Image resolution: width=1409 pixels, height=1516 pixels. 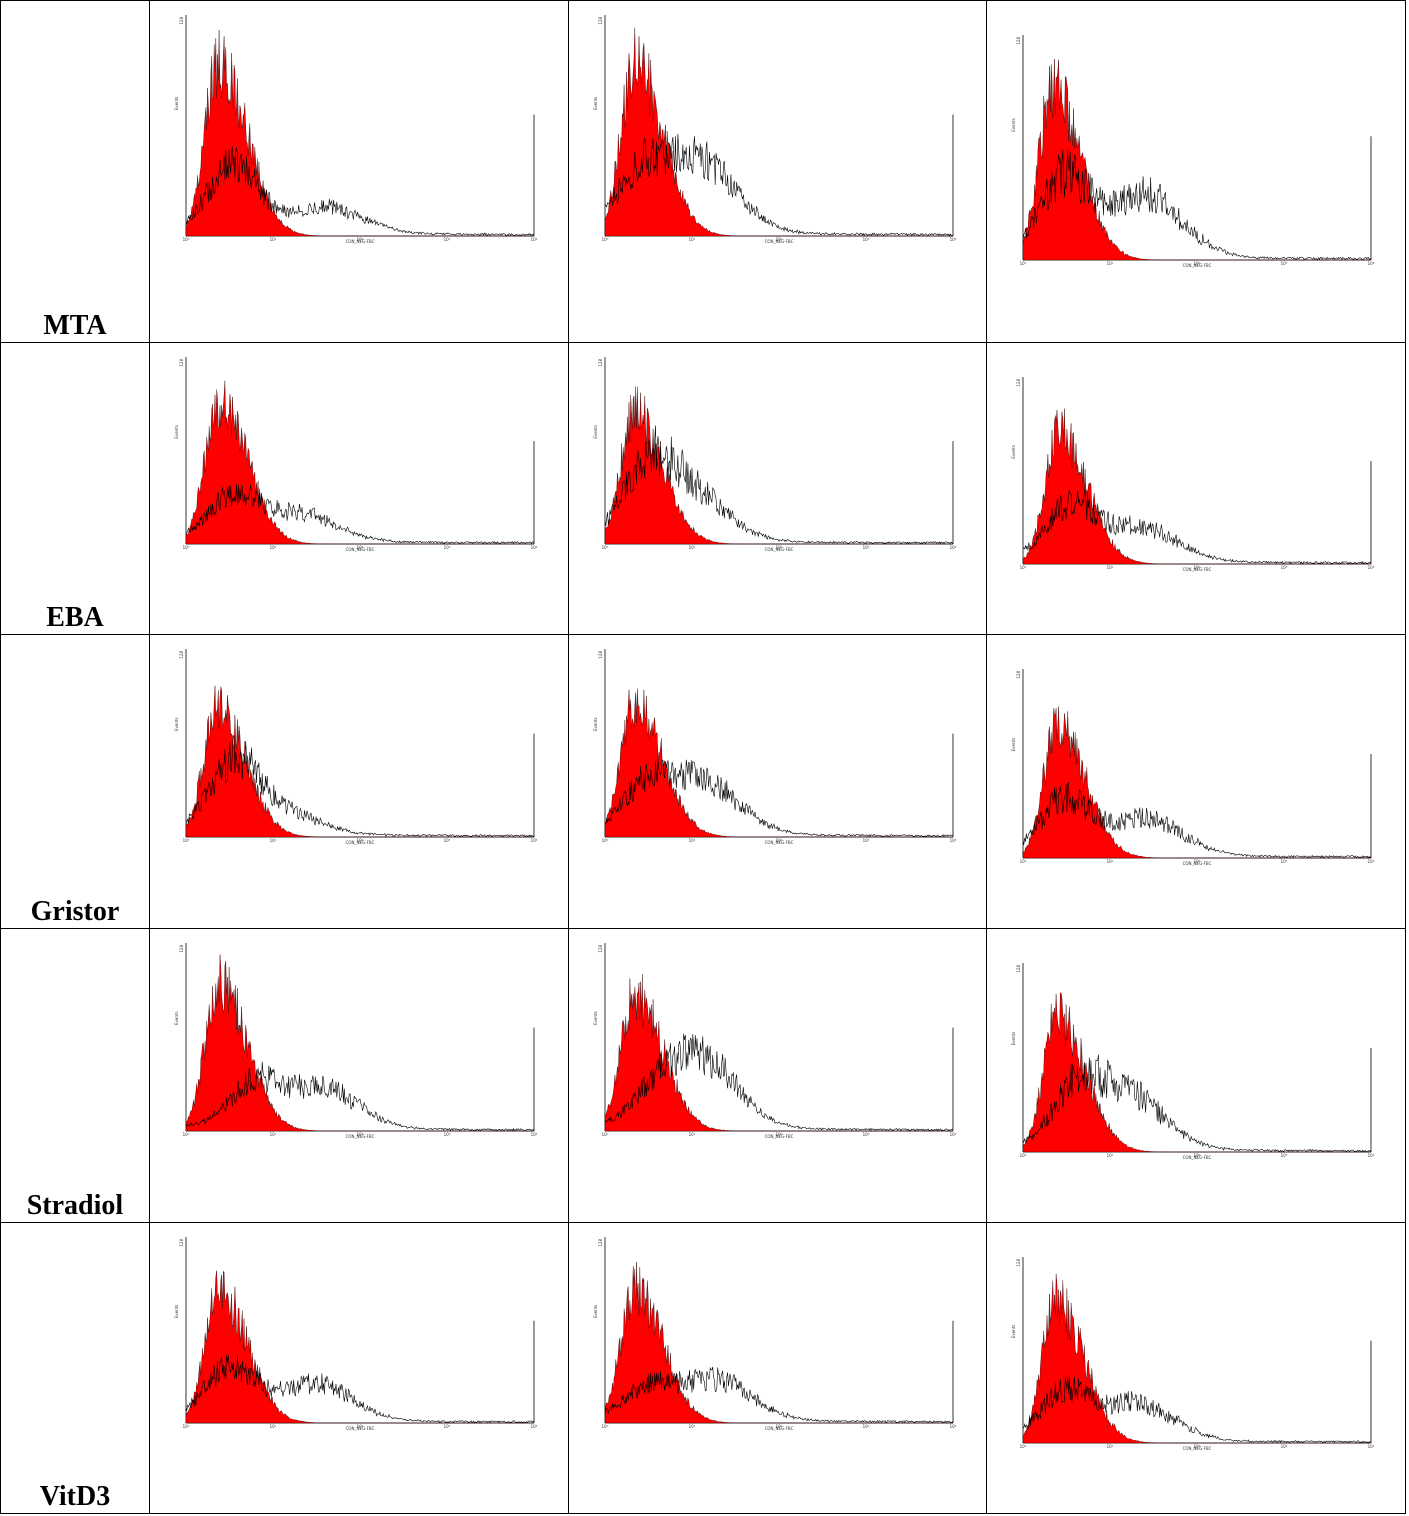 I want to click on row-label: Gristor, so click(x=75, y=781).